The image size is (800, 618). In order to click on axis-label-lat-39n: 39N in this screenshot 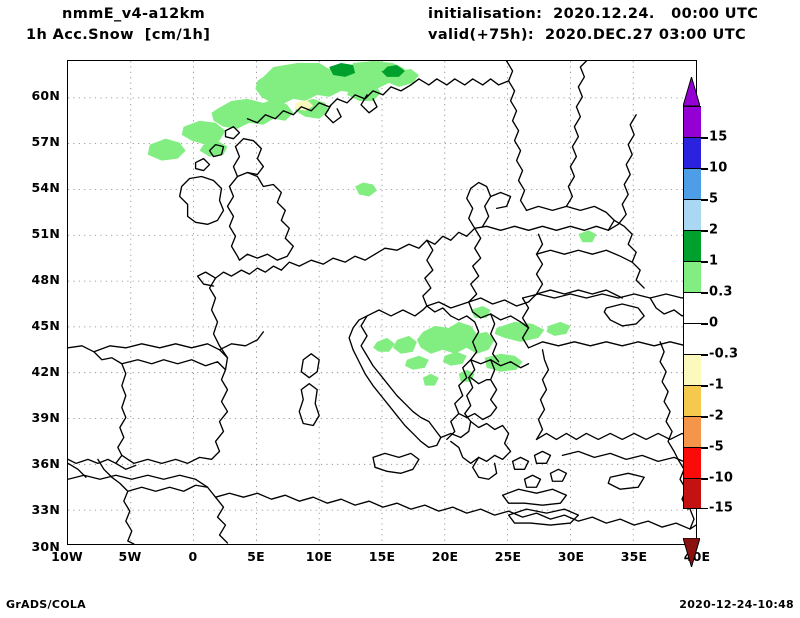, I will do `click(45, 417)`.